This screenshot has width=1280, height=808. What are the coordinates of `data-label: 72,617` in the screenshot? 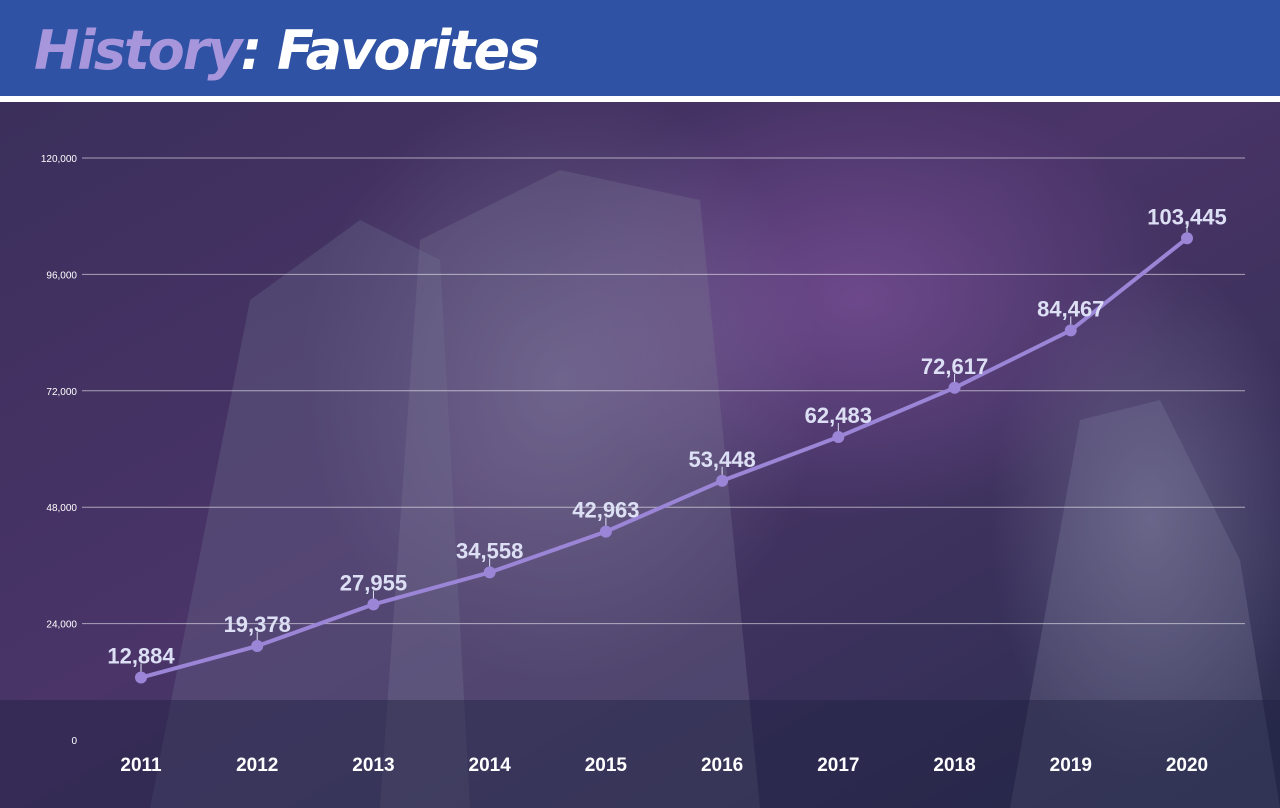 It's located at (954, 366).